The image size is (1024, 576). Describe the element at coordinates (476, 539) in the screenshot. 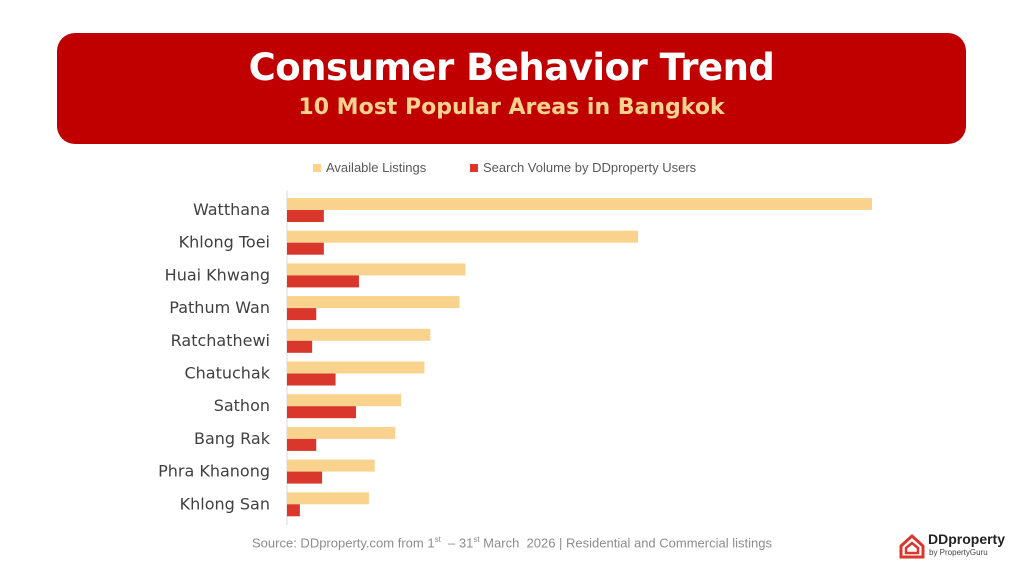

I see `source-sup-2: st` at that location.